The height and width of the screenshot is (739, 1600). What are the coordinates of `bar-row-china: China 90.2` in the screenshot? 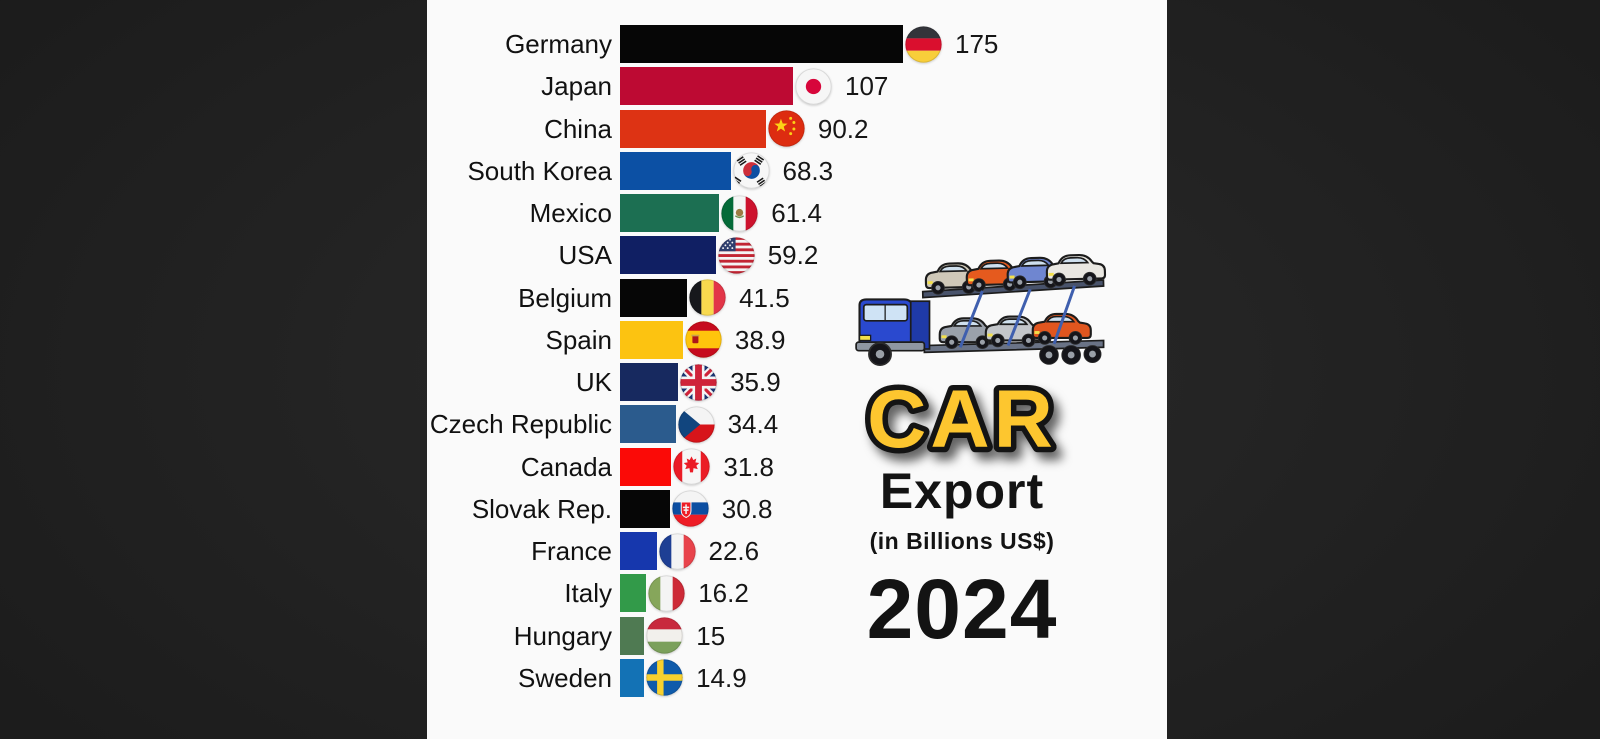 It's located at (797, 129).